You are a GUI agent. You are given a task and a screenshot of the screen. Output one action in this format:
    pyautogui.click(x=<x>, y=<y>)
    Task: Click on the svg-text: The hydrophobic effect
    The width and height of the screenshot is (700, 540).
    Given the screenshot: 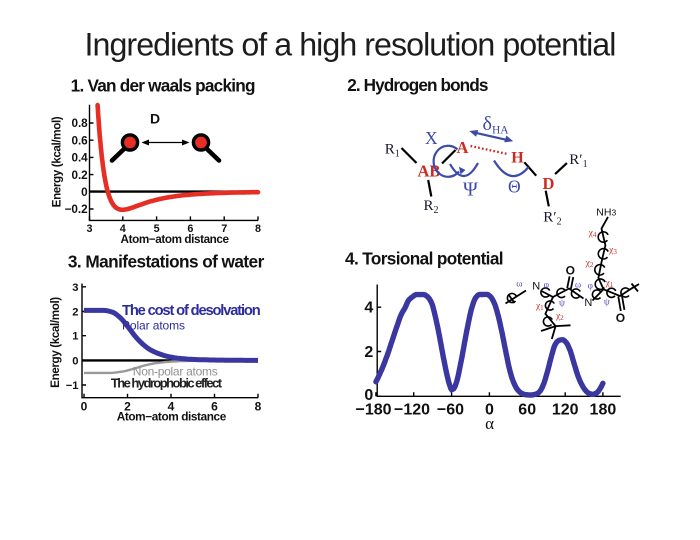 What is the action you would take?
    pyautogui.click(x=167, y=383)
    